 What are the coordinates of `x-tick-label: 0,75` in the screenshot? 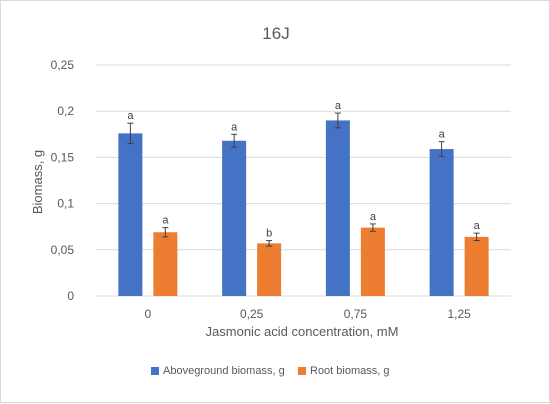 It's located at (356, 314).